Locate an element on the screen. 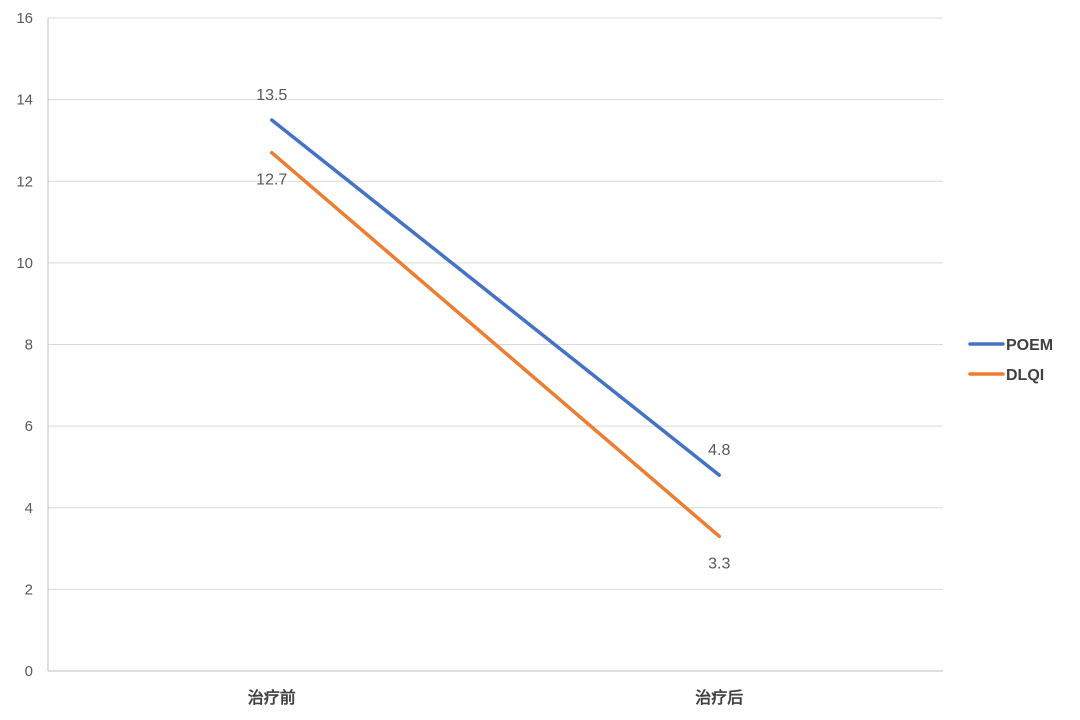  y-tick-label: 10 is located at coordinates (24, 263).